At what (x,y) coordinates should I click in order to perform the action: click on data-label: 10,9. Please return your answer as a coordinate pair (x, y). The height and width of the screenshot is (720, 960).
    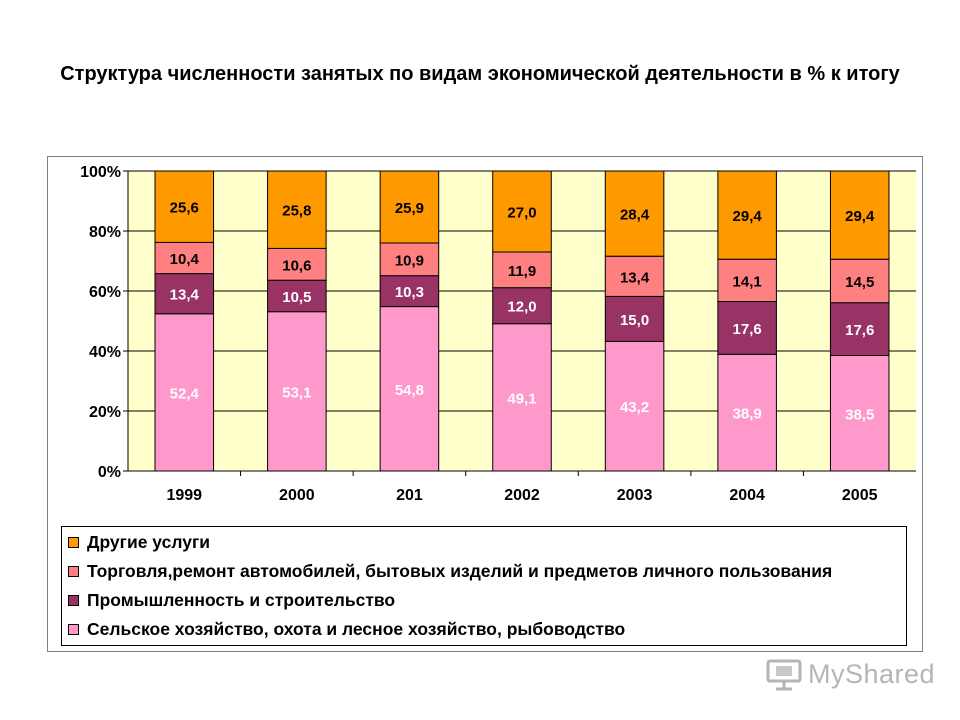
    Looking at the image, I should click on (409, 260).